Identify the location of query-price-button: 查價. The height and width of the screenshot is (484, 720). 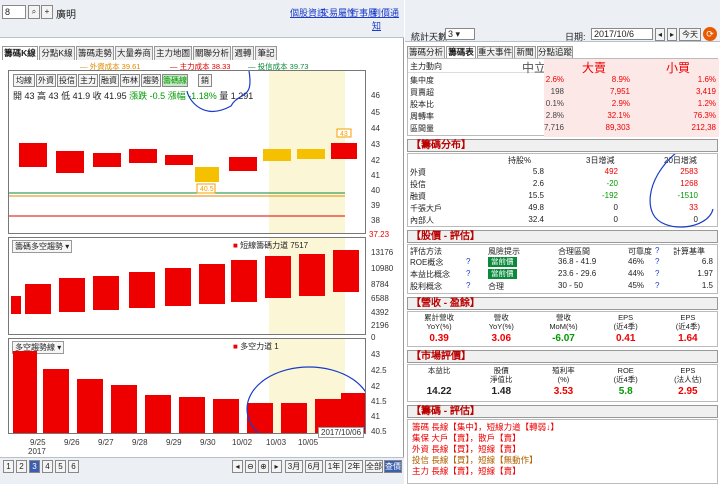
(393, 466).